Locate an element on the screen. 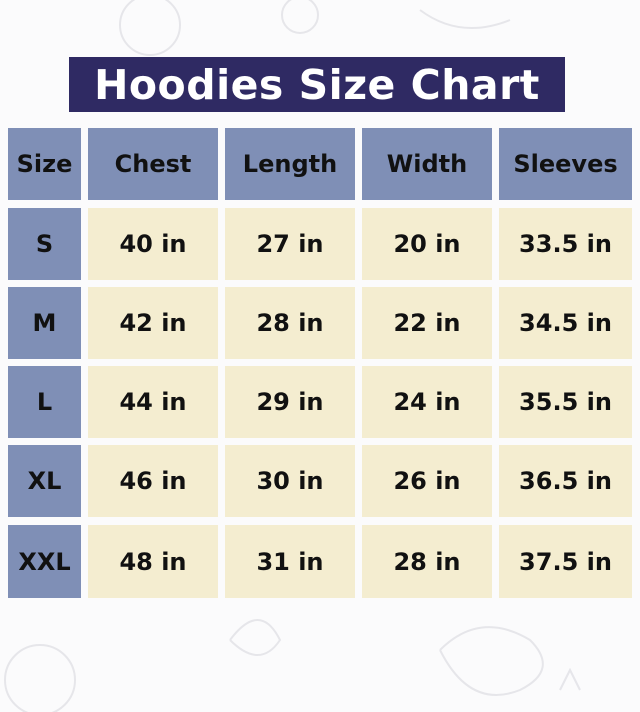 Image resolution: width=640 pixels, height=712 pixels. table-cell: 34.5 in is located at coordinates (565, 323).